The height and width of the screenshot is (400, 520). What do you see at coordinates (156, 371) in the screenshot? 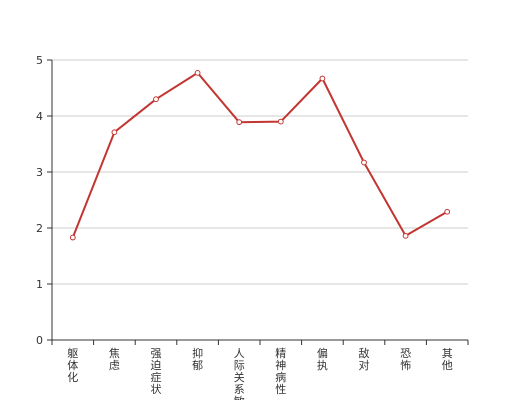
I see `x-category-label: 强迫症状` at bounding box center [156, 371].